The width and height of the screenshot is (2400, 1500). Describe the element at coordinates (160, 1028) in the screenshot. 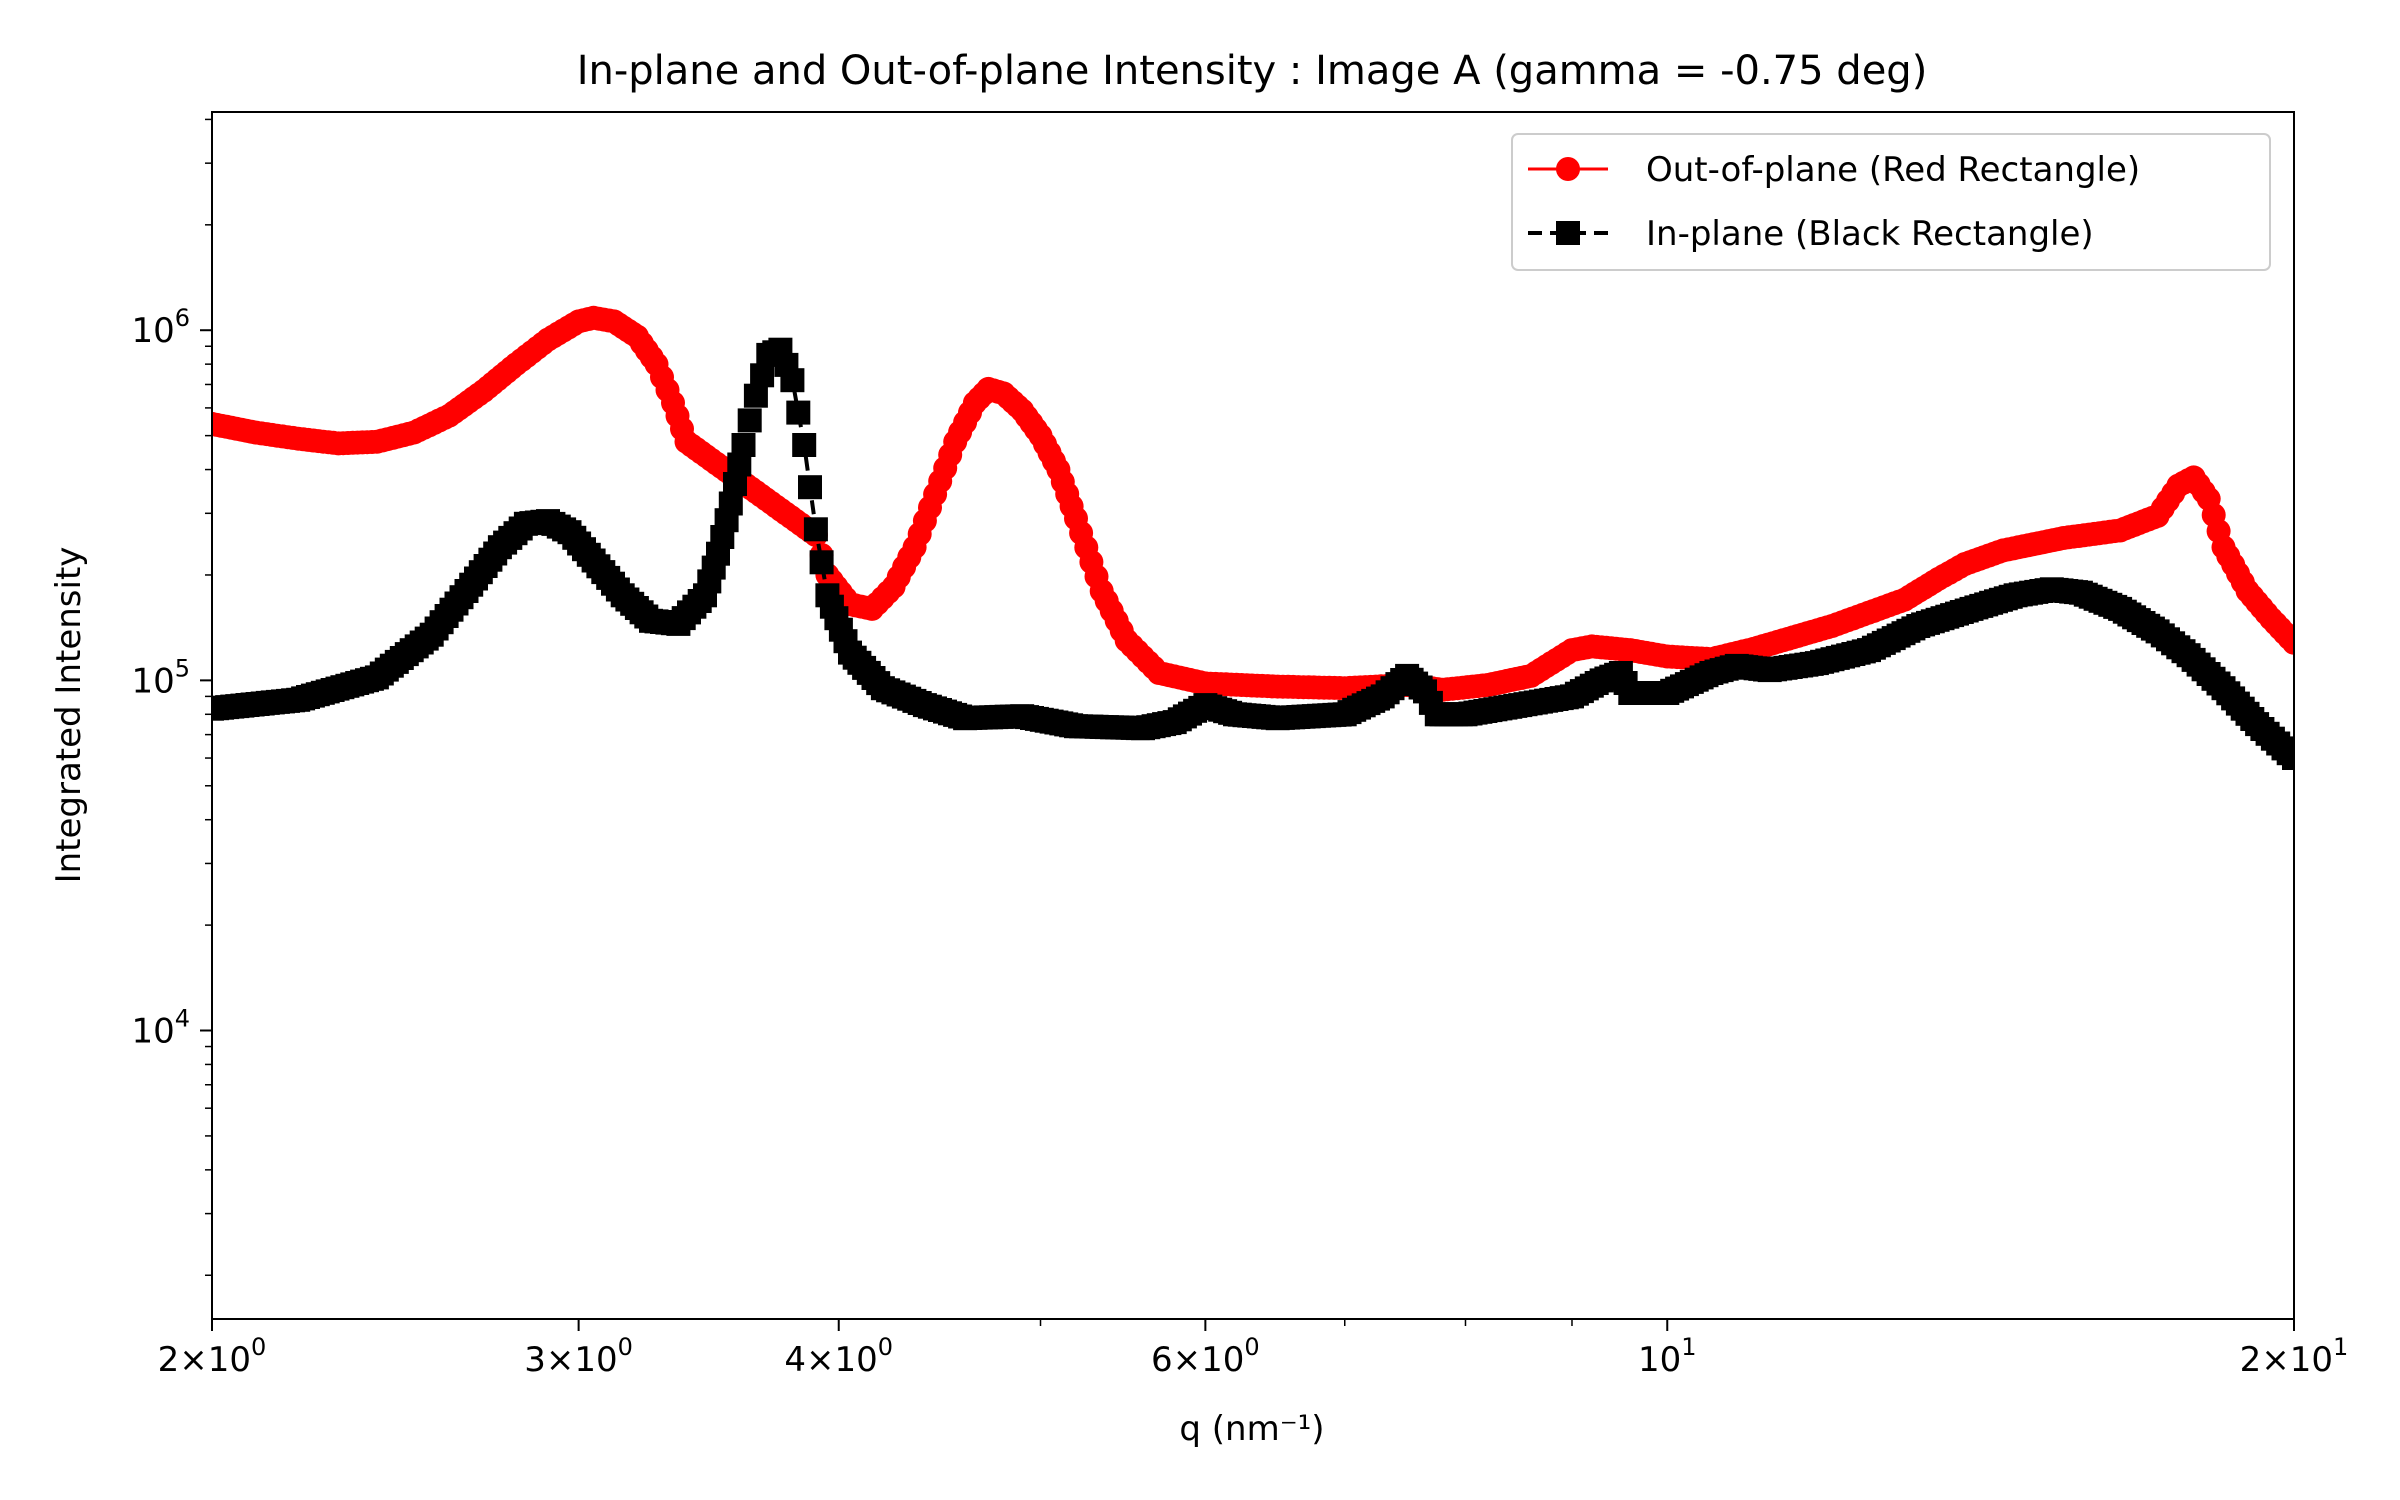

I see `y-tick-label: 10⁴` at that location.